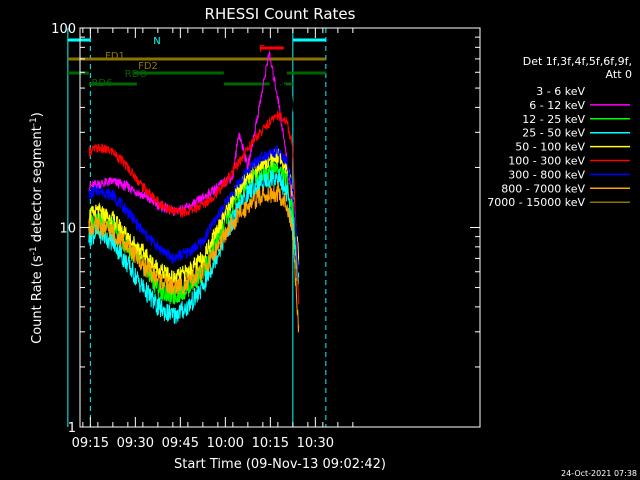 This screenshot has height=480, width=640. What do you see at coordinates (67, 229) in the screenshot?
I see `y-tick-label-1: 10` at bounding box center [67, 229].